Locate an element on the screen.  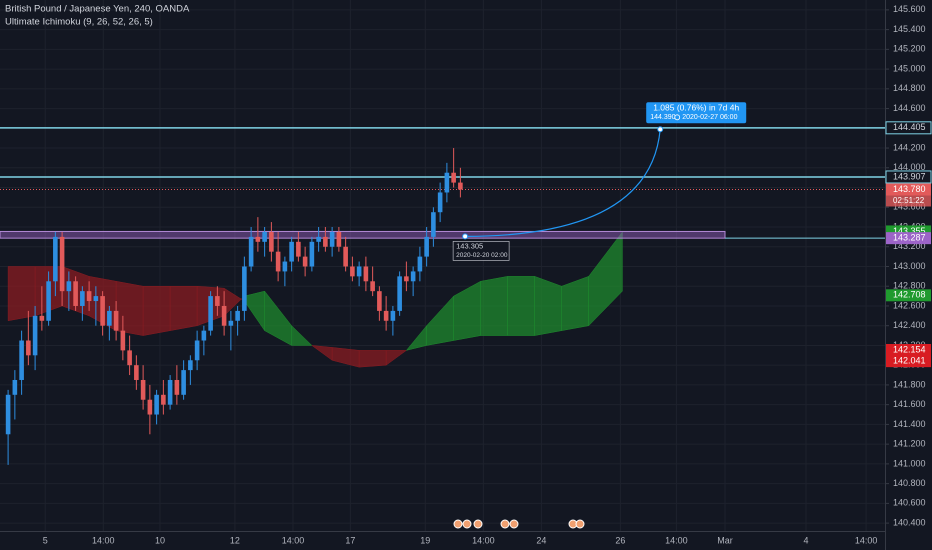
y-tick-label: 144.600 is located at coordinates (909, 108).